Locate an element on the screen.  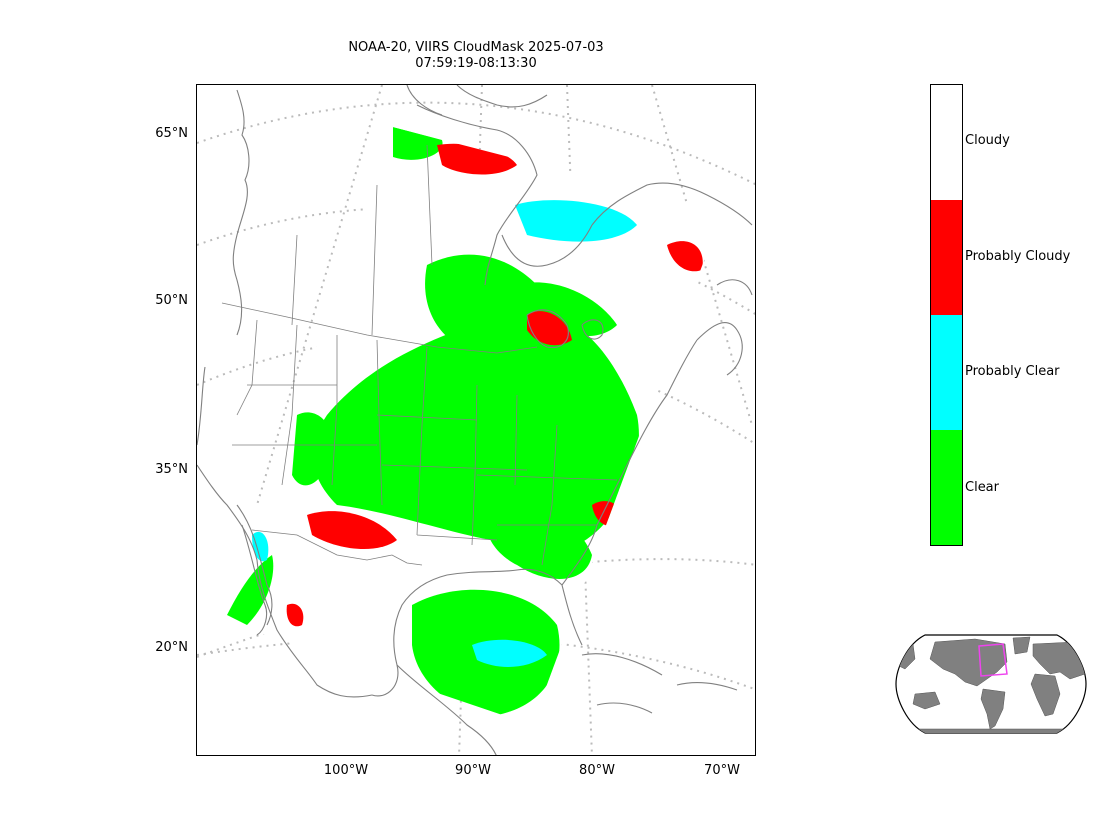
parallel-15n is located at coordinates (476, 663).